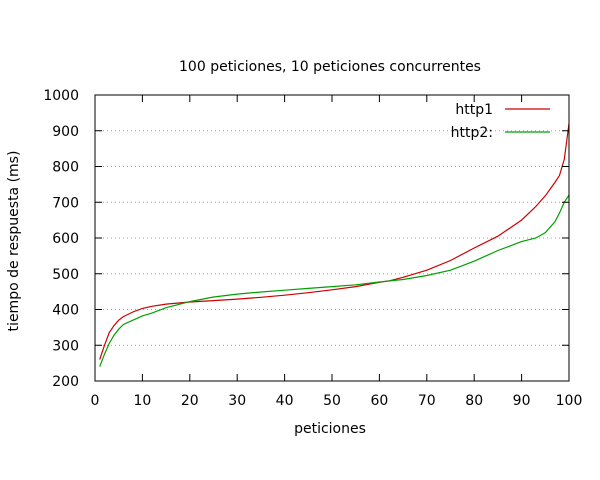  Describe the element at coordinates (237, 401) in the screenshot. I see `x-tick-label-30: 30` at that location.